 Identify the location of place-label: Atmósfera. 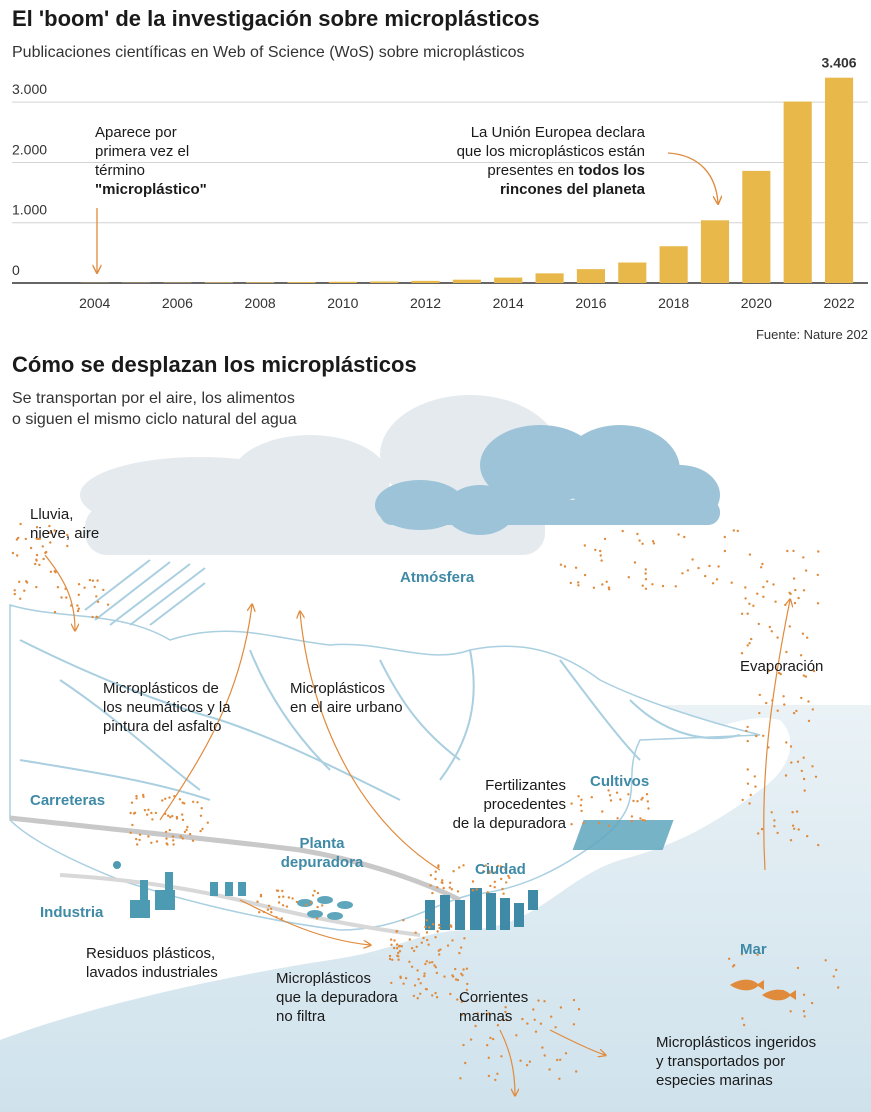
(437, 577).